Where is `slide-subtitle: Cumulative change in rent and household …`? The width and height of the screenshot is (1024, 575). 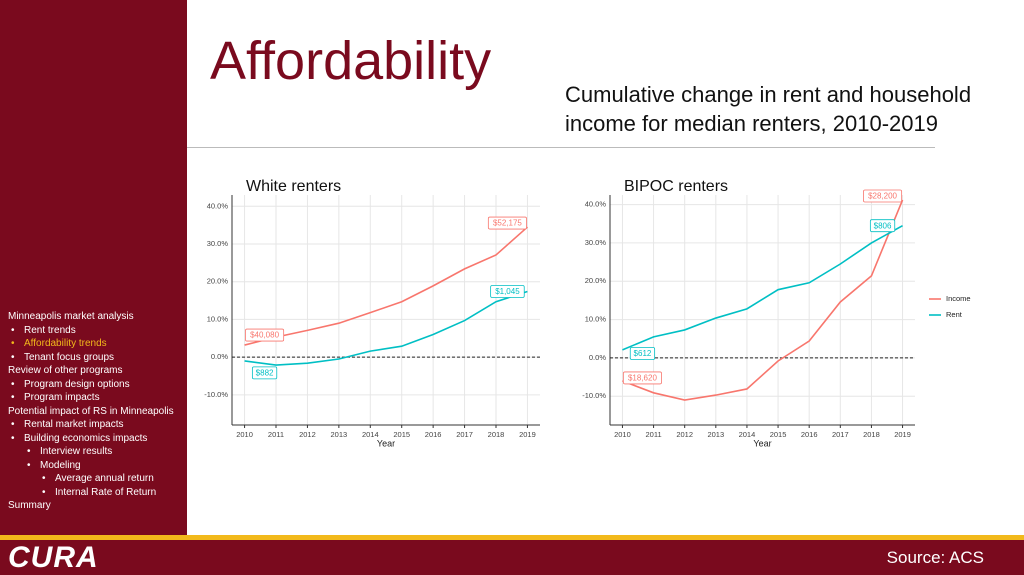
slide-subtitle: Cumulative change in rent and household … is located at coordinates (768, 109).